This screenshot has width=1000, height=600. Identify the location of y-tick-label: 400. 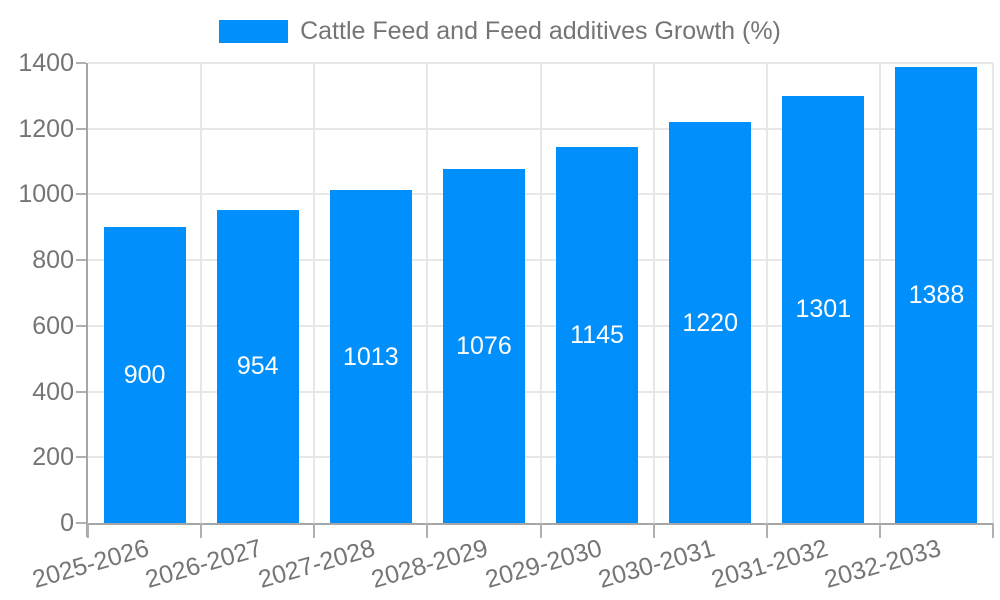
(53, 391).